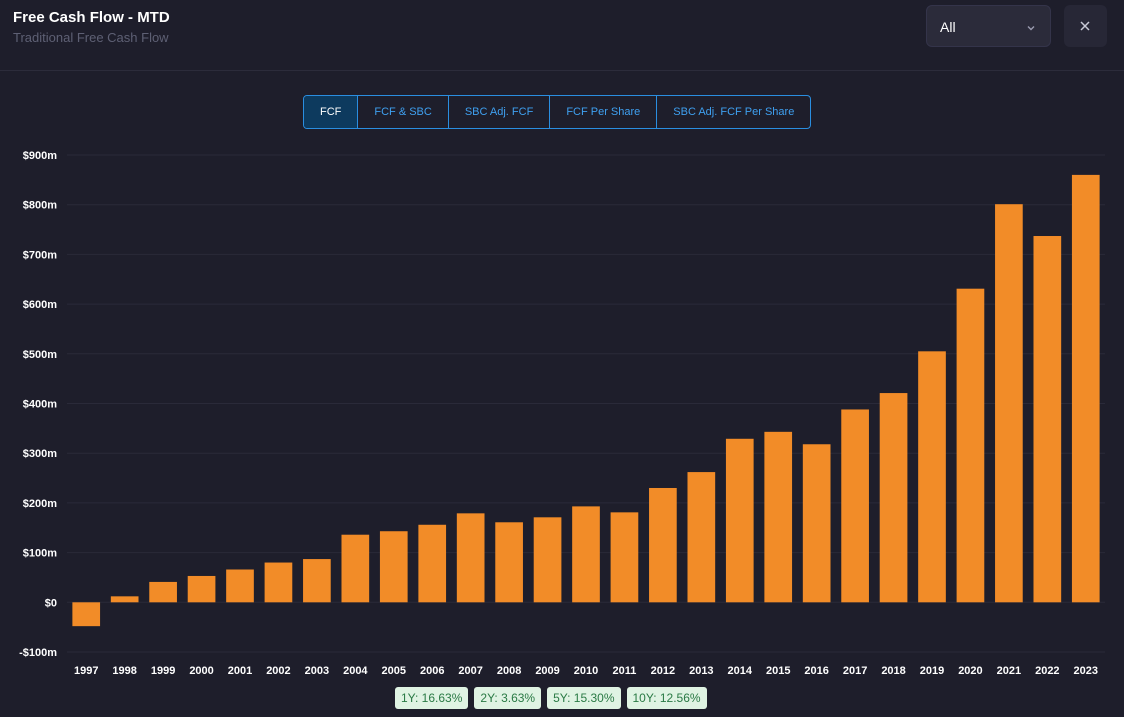 Image resolution: width=1124 pixels, height=717 pixels. Describe the element at coordinates (317, 671) in the screenshot. I see `x-tick-label: 2003` at that location.